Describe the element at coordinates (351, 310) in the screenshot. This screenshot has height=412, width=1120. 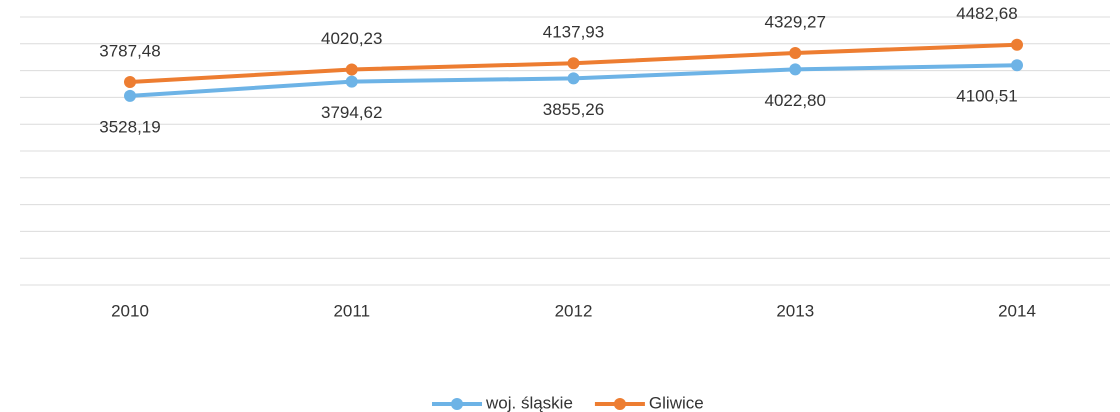
I see `x-tick-label: 2011` at that location.